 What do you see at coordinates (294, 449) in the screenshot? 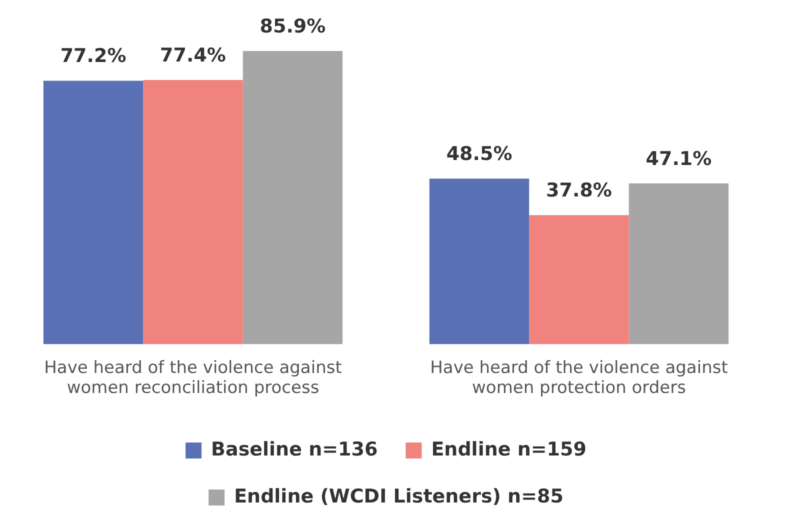
I see `legend-label: Baseline n=136` at bounding box center [294, 449].